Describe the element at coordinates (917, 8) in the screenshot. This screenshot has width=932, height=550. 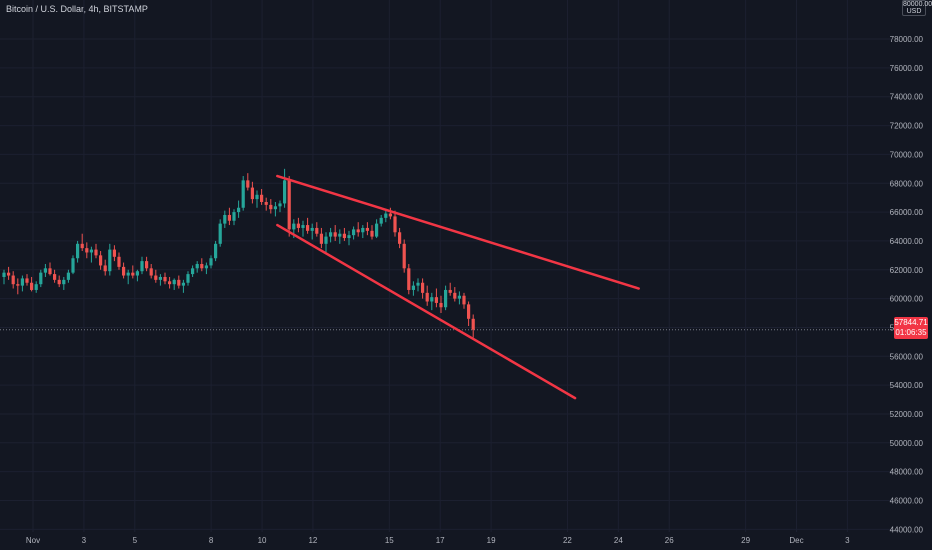
I see `currency-unit-box: 80000.00 USD` at that location.